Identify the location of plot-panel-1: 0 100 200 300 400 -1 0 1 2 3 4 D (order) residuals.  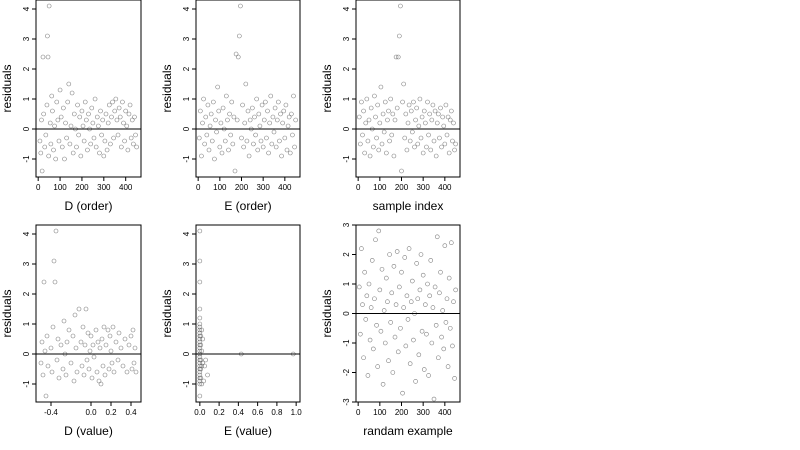
(71, 106).